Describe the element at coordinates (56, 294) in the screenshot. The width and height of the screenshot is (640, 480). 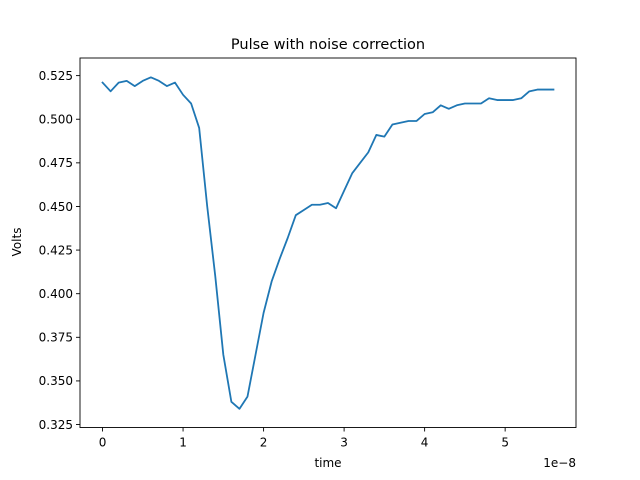
I see `y-tick-label: 0.400` at that location.